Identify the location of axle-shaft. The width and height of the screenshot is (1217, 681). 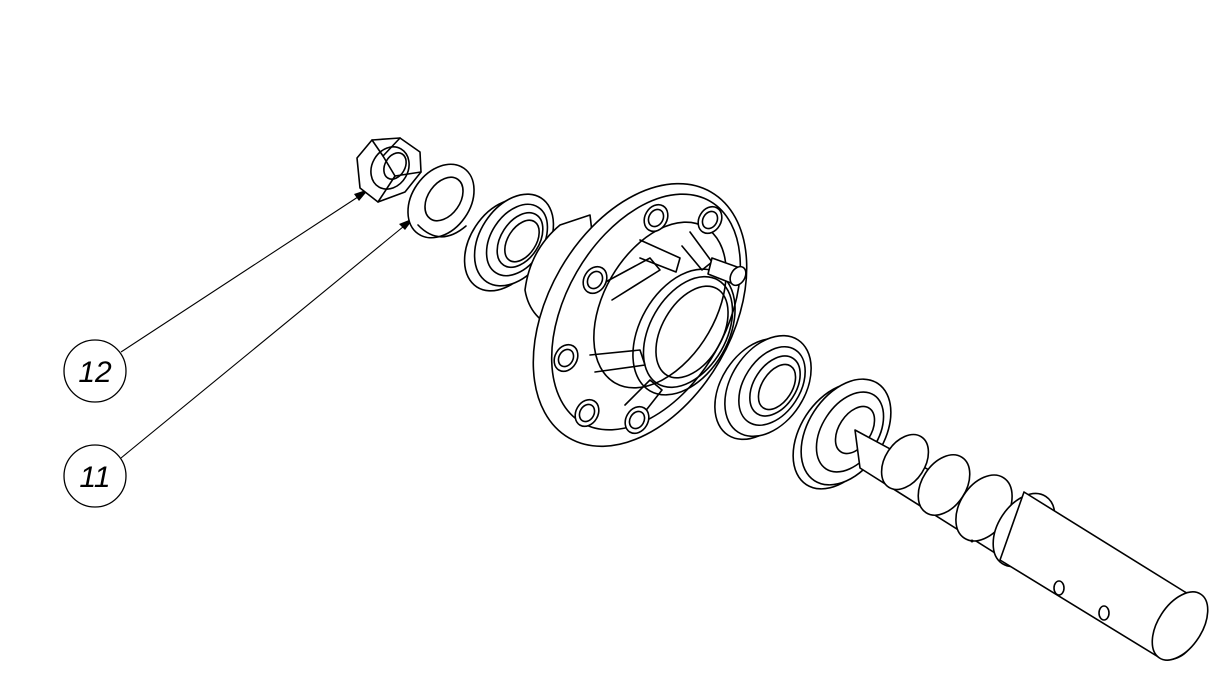
(1031, 545).